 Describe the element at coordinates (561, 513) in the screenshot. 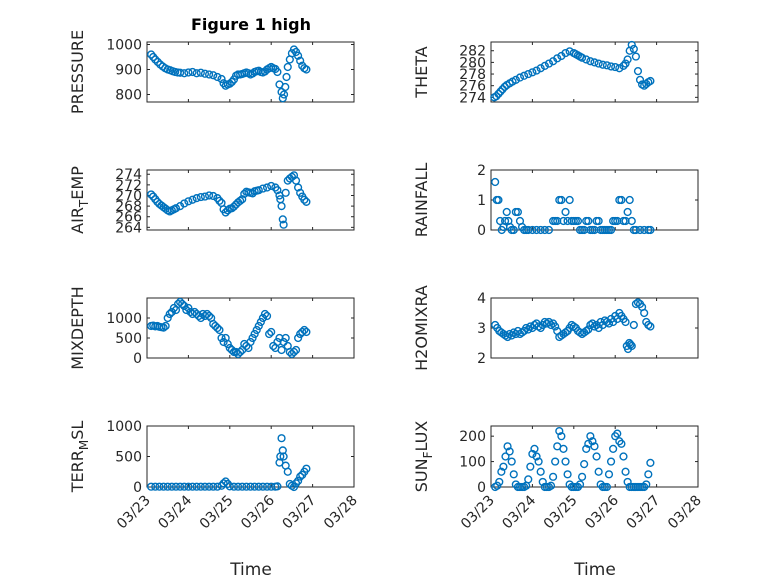

I see `x-tick-label: 03/25` at that location.